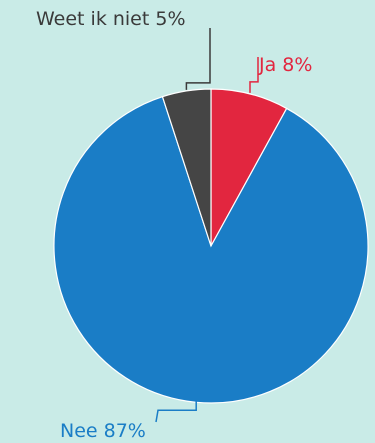 The height and width of the screenshot is (443, 375). Describe the element at coordinates (111, 19) in the screenshot. I see `label-weet-ik-niet: Weet ik niet 5%` at that location.